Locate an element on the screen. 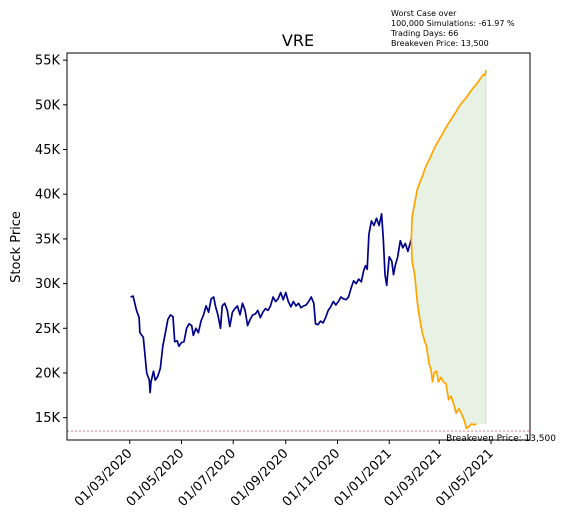  annotation-line: Worst Case over is located at coordinates (424, 13).